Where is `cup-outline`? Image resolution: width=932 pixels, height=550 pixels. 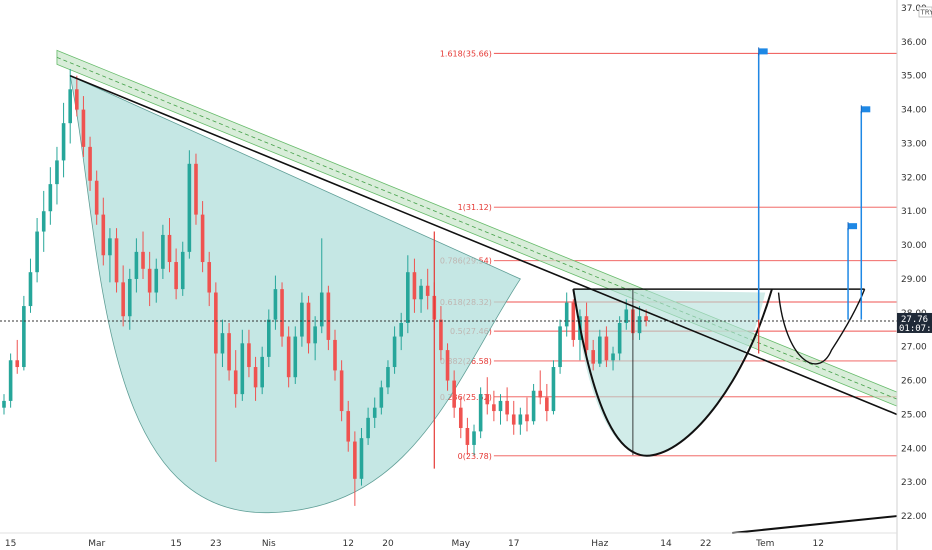
cup-outline is located at coordinates (672, 372).